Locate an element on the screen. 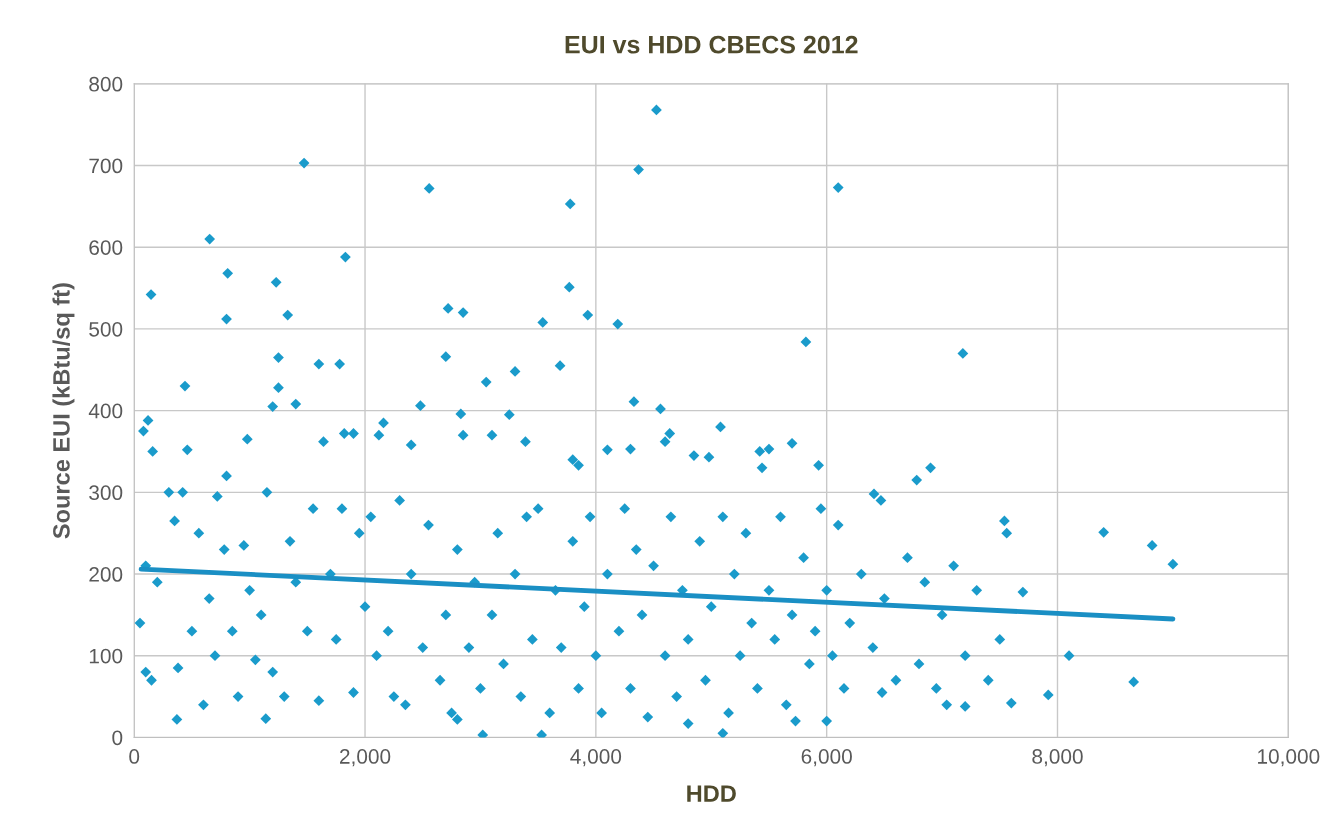  x-axis-title: HDD is located at coordinates (711, 793).